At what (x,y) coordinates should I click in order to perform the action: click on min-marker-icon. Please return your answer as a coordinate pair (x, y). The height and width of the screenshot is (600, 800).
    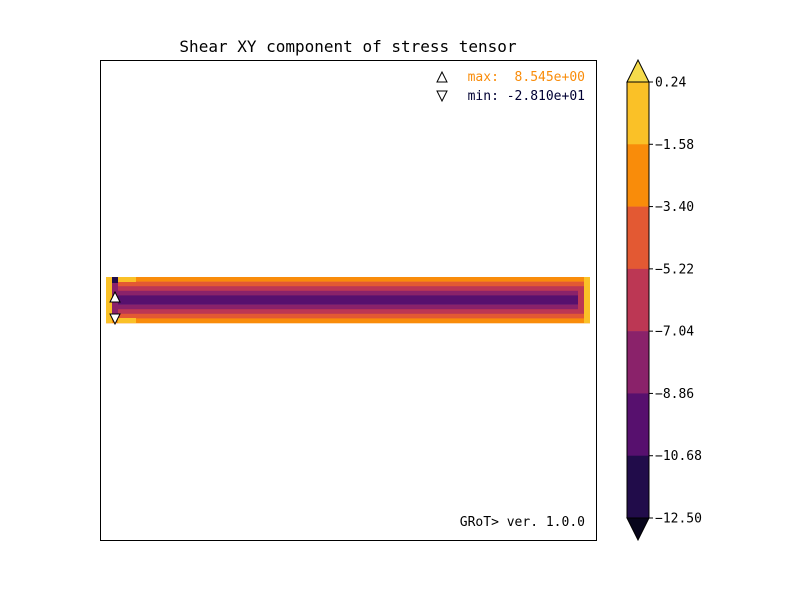
    Looking at the image, I should click on (442, 96).